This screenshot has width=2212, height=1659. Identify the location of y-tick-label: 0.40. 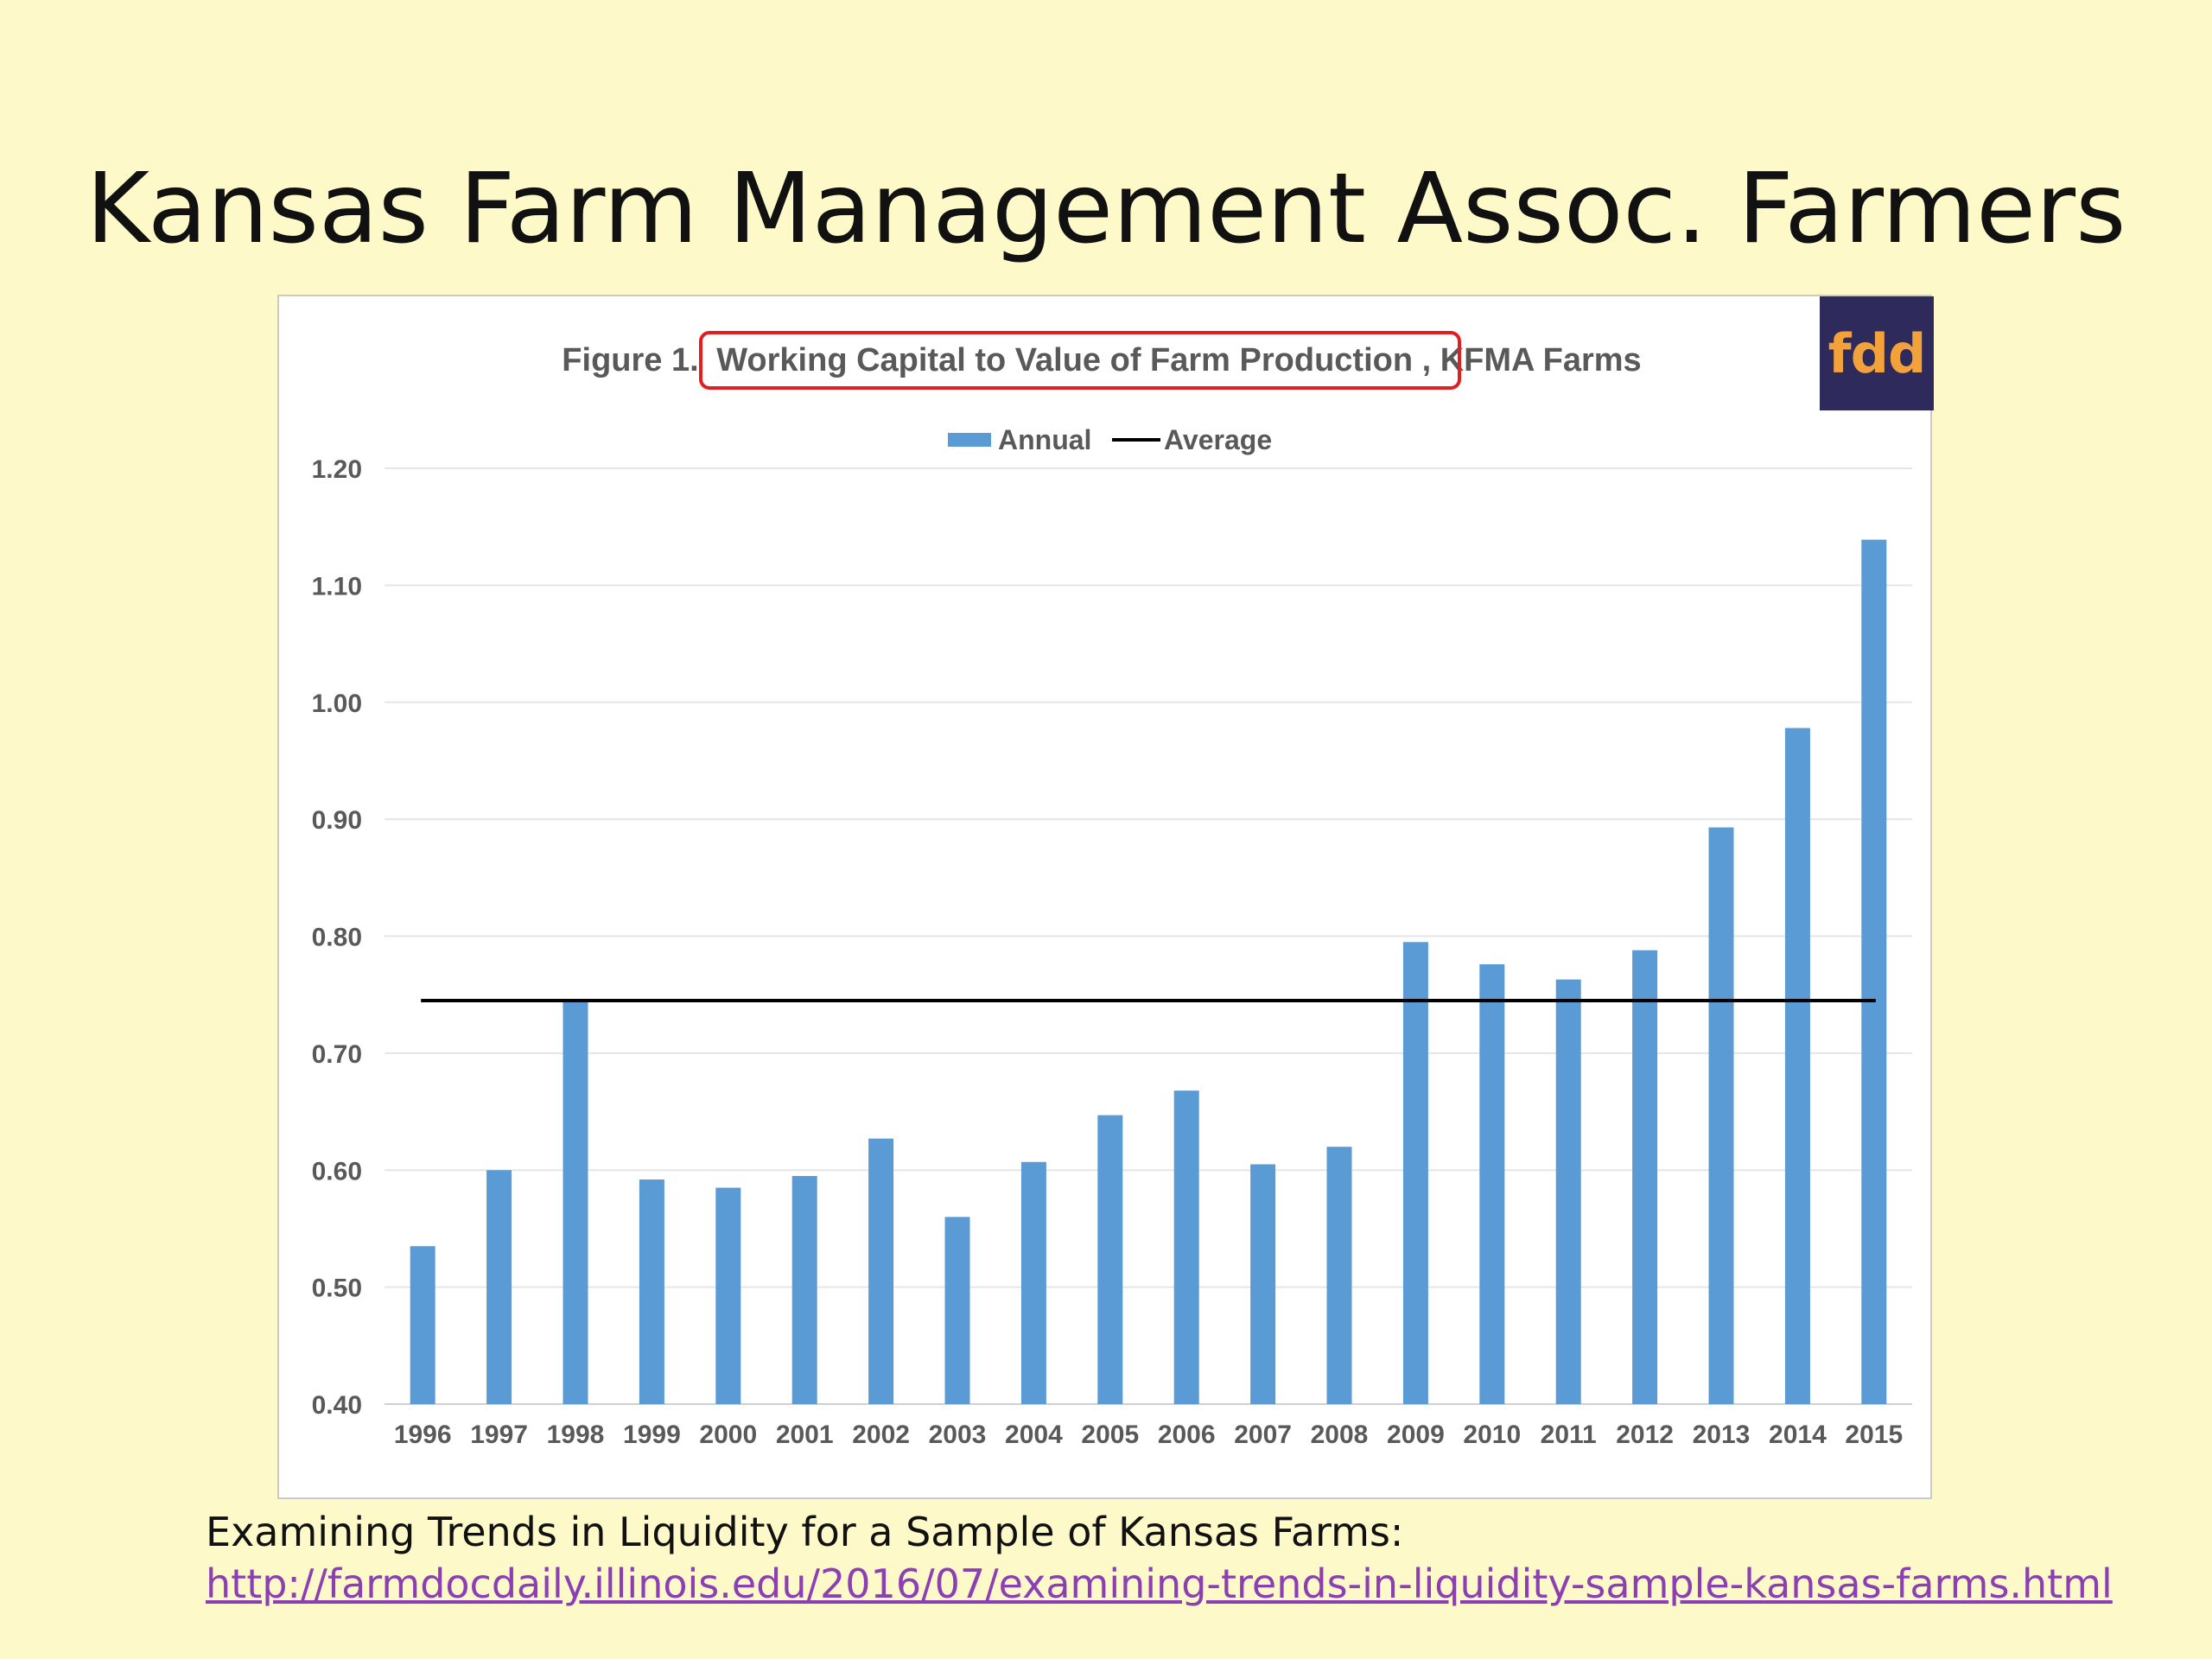
(337, 1405).